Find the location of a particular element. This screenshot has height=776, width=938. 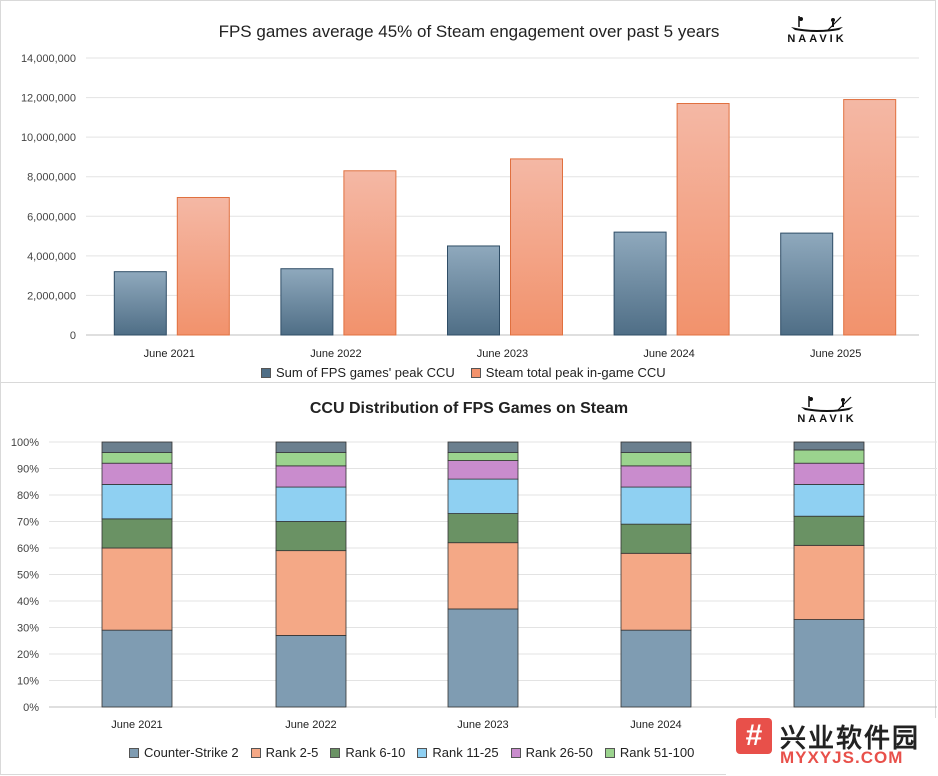

legend-label: Rank 2-5 is located at coordinates (292, 752).